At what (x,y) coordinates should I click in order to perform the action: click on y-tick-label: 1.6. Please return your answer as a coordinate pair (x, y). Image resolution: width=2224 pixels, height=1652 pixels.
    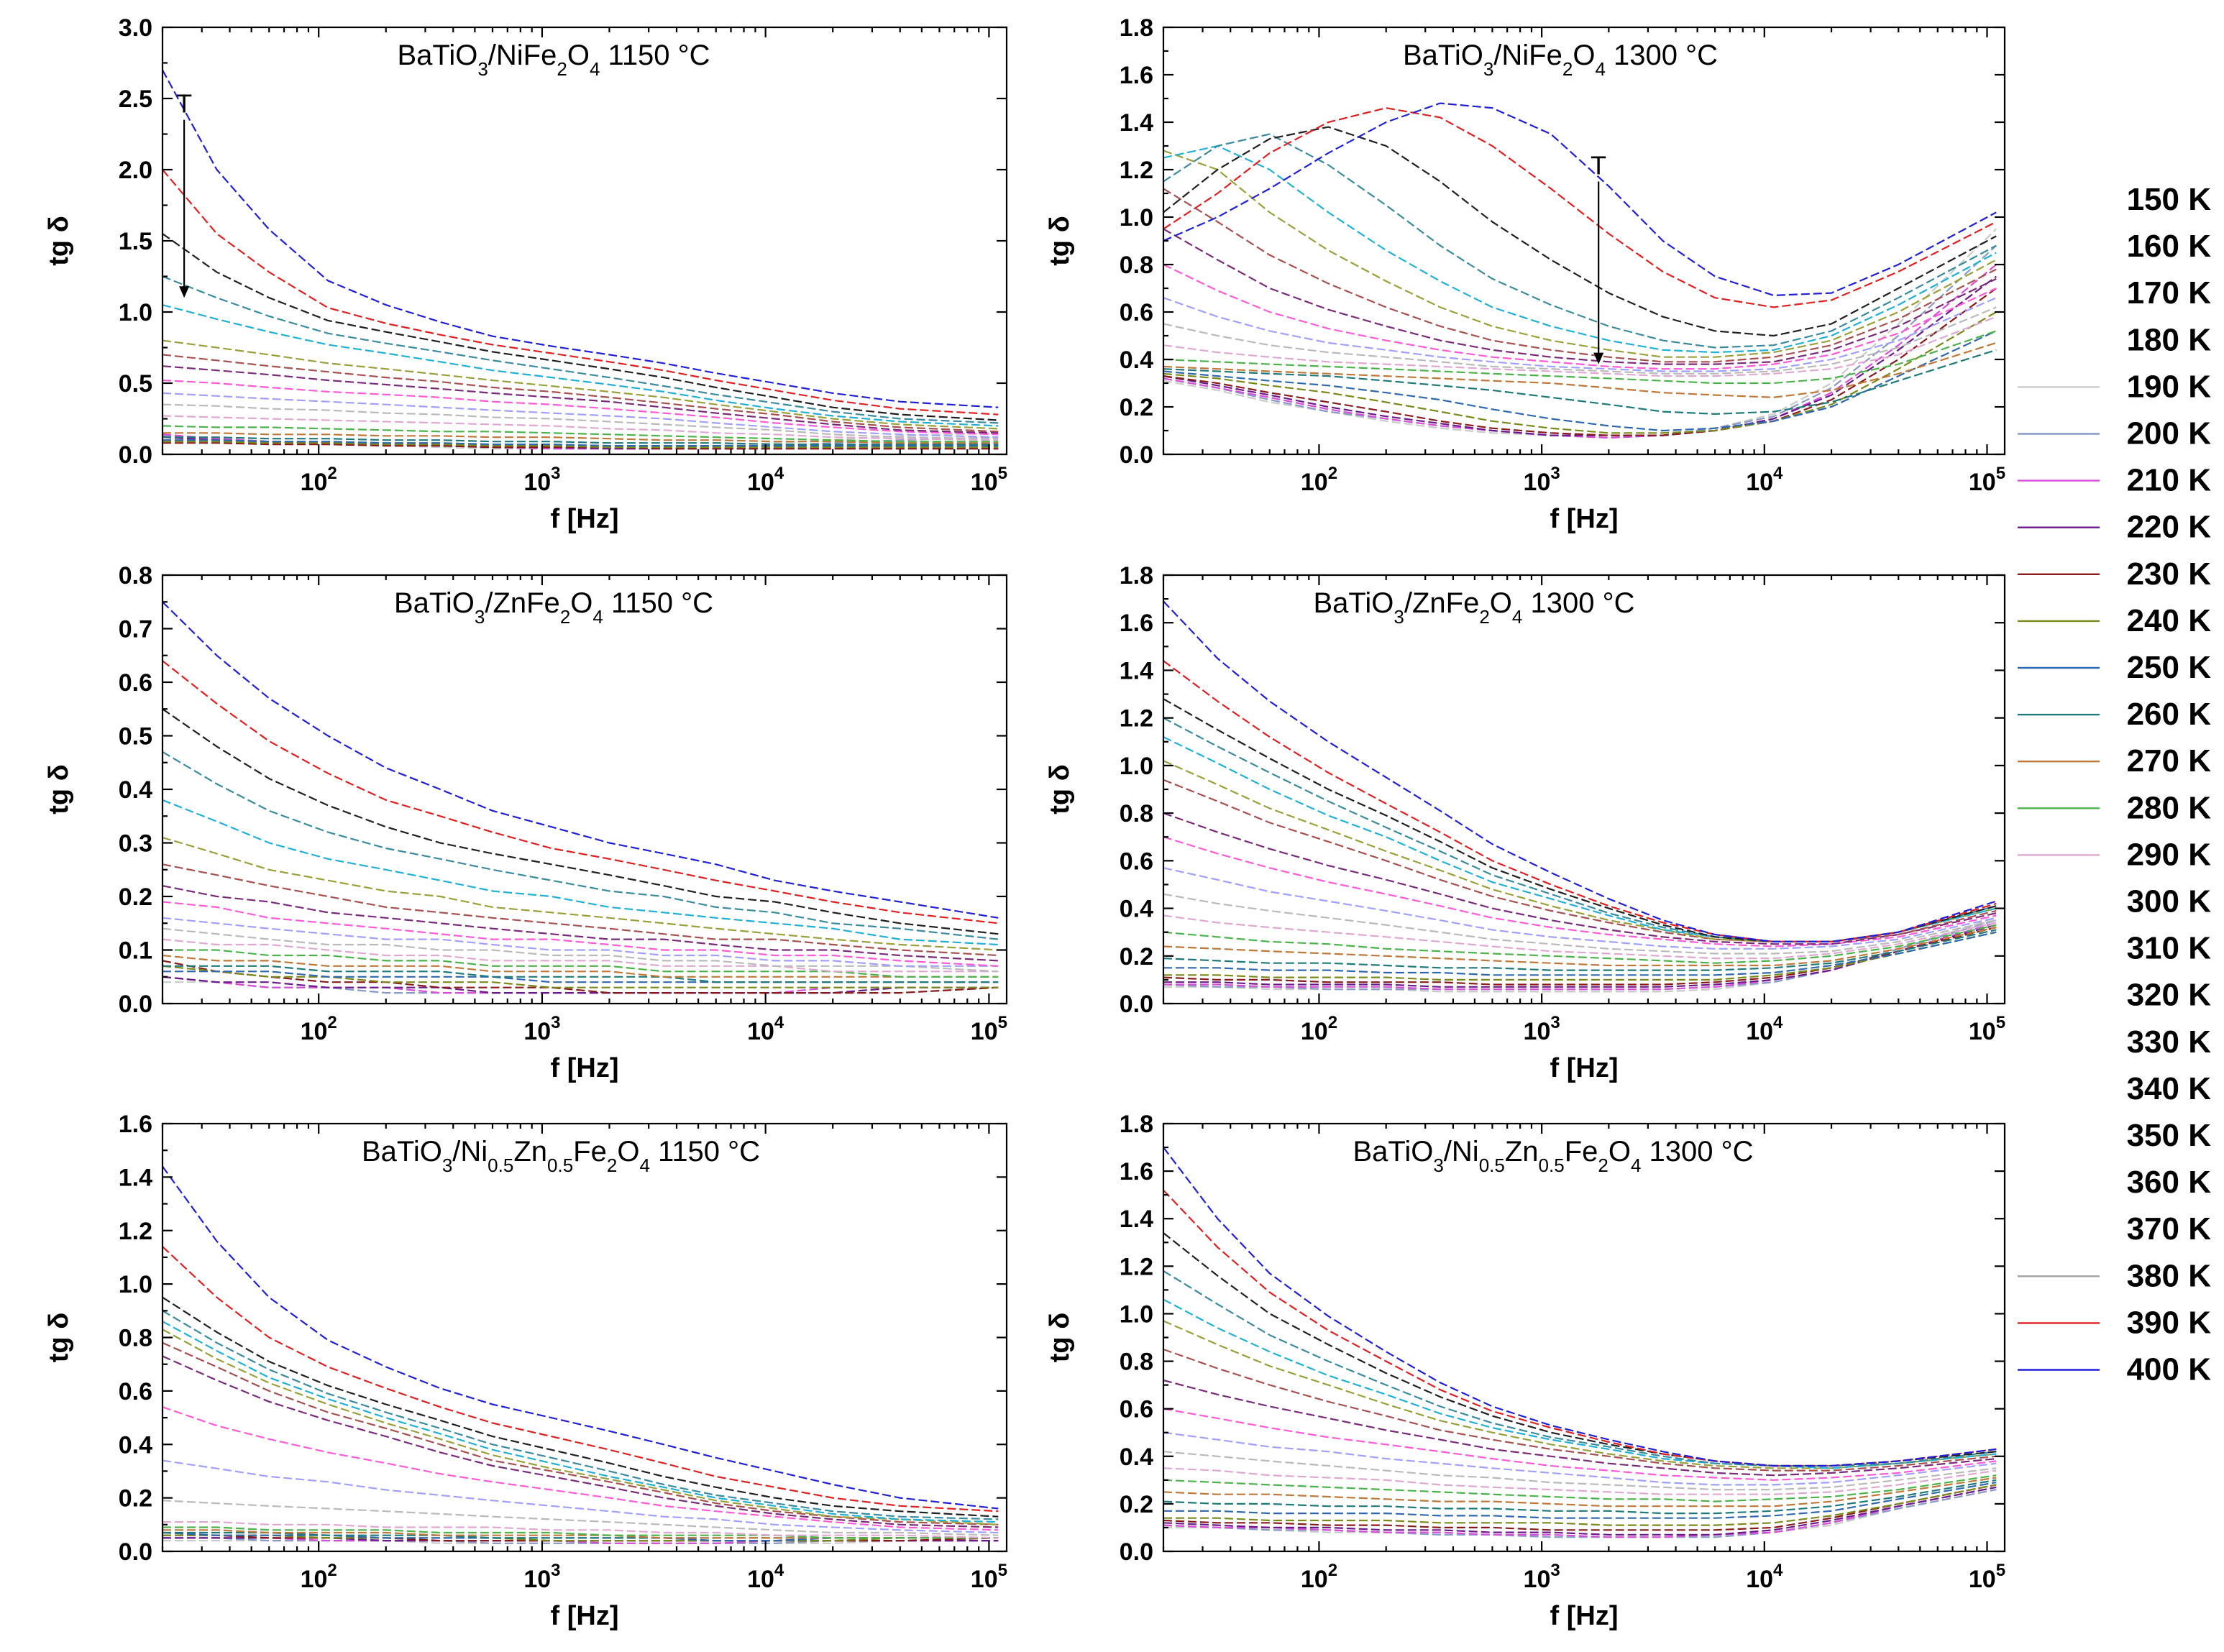
    Looking at the image, I should click on (1136, 1171).